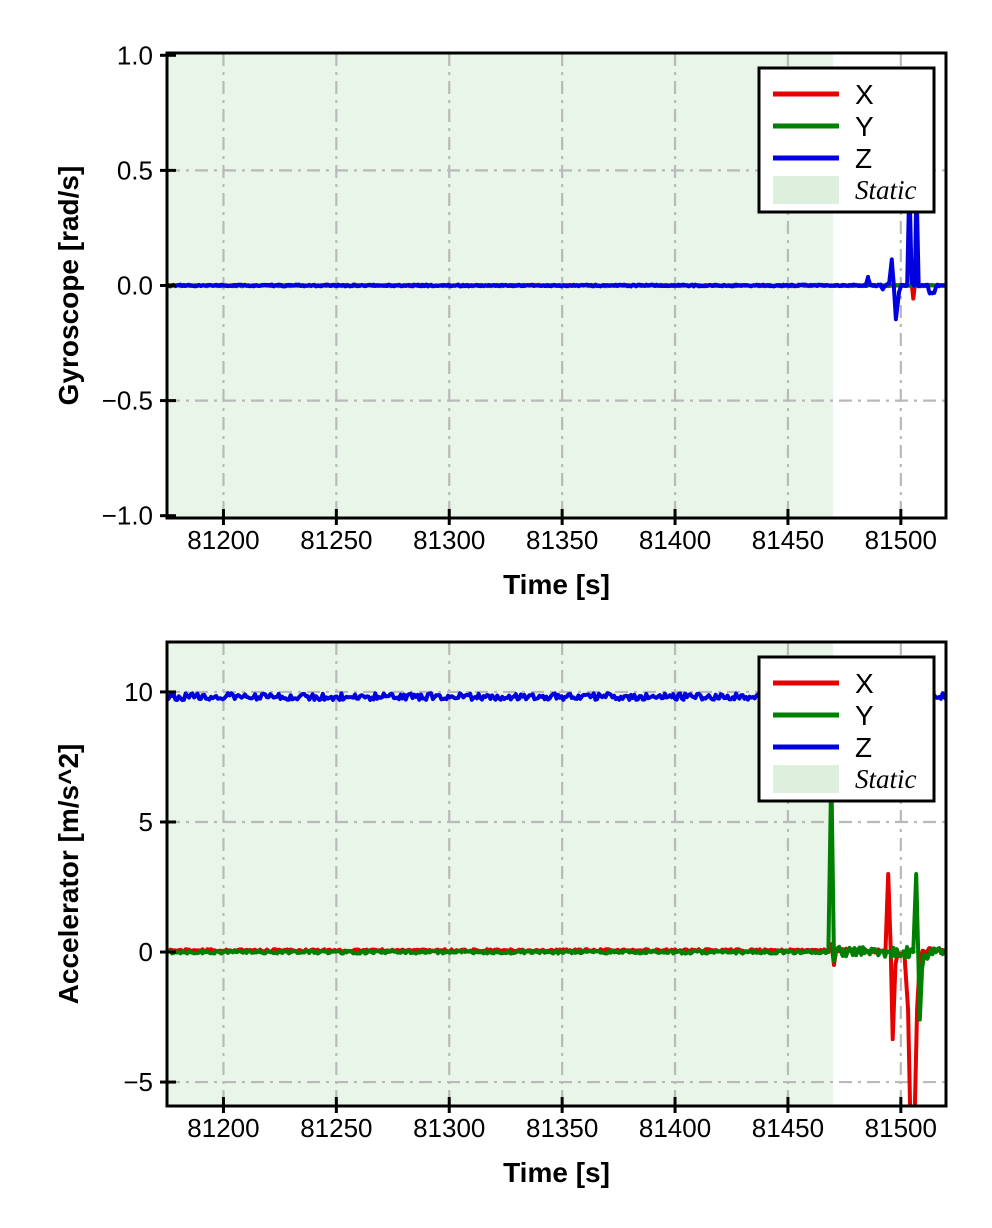 The image size is (992, 1228). I want to click on y-tick-label: 5, so click(146, 822).